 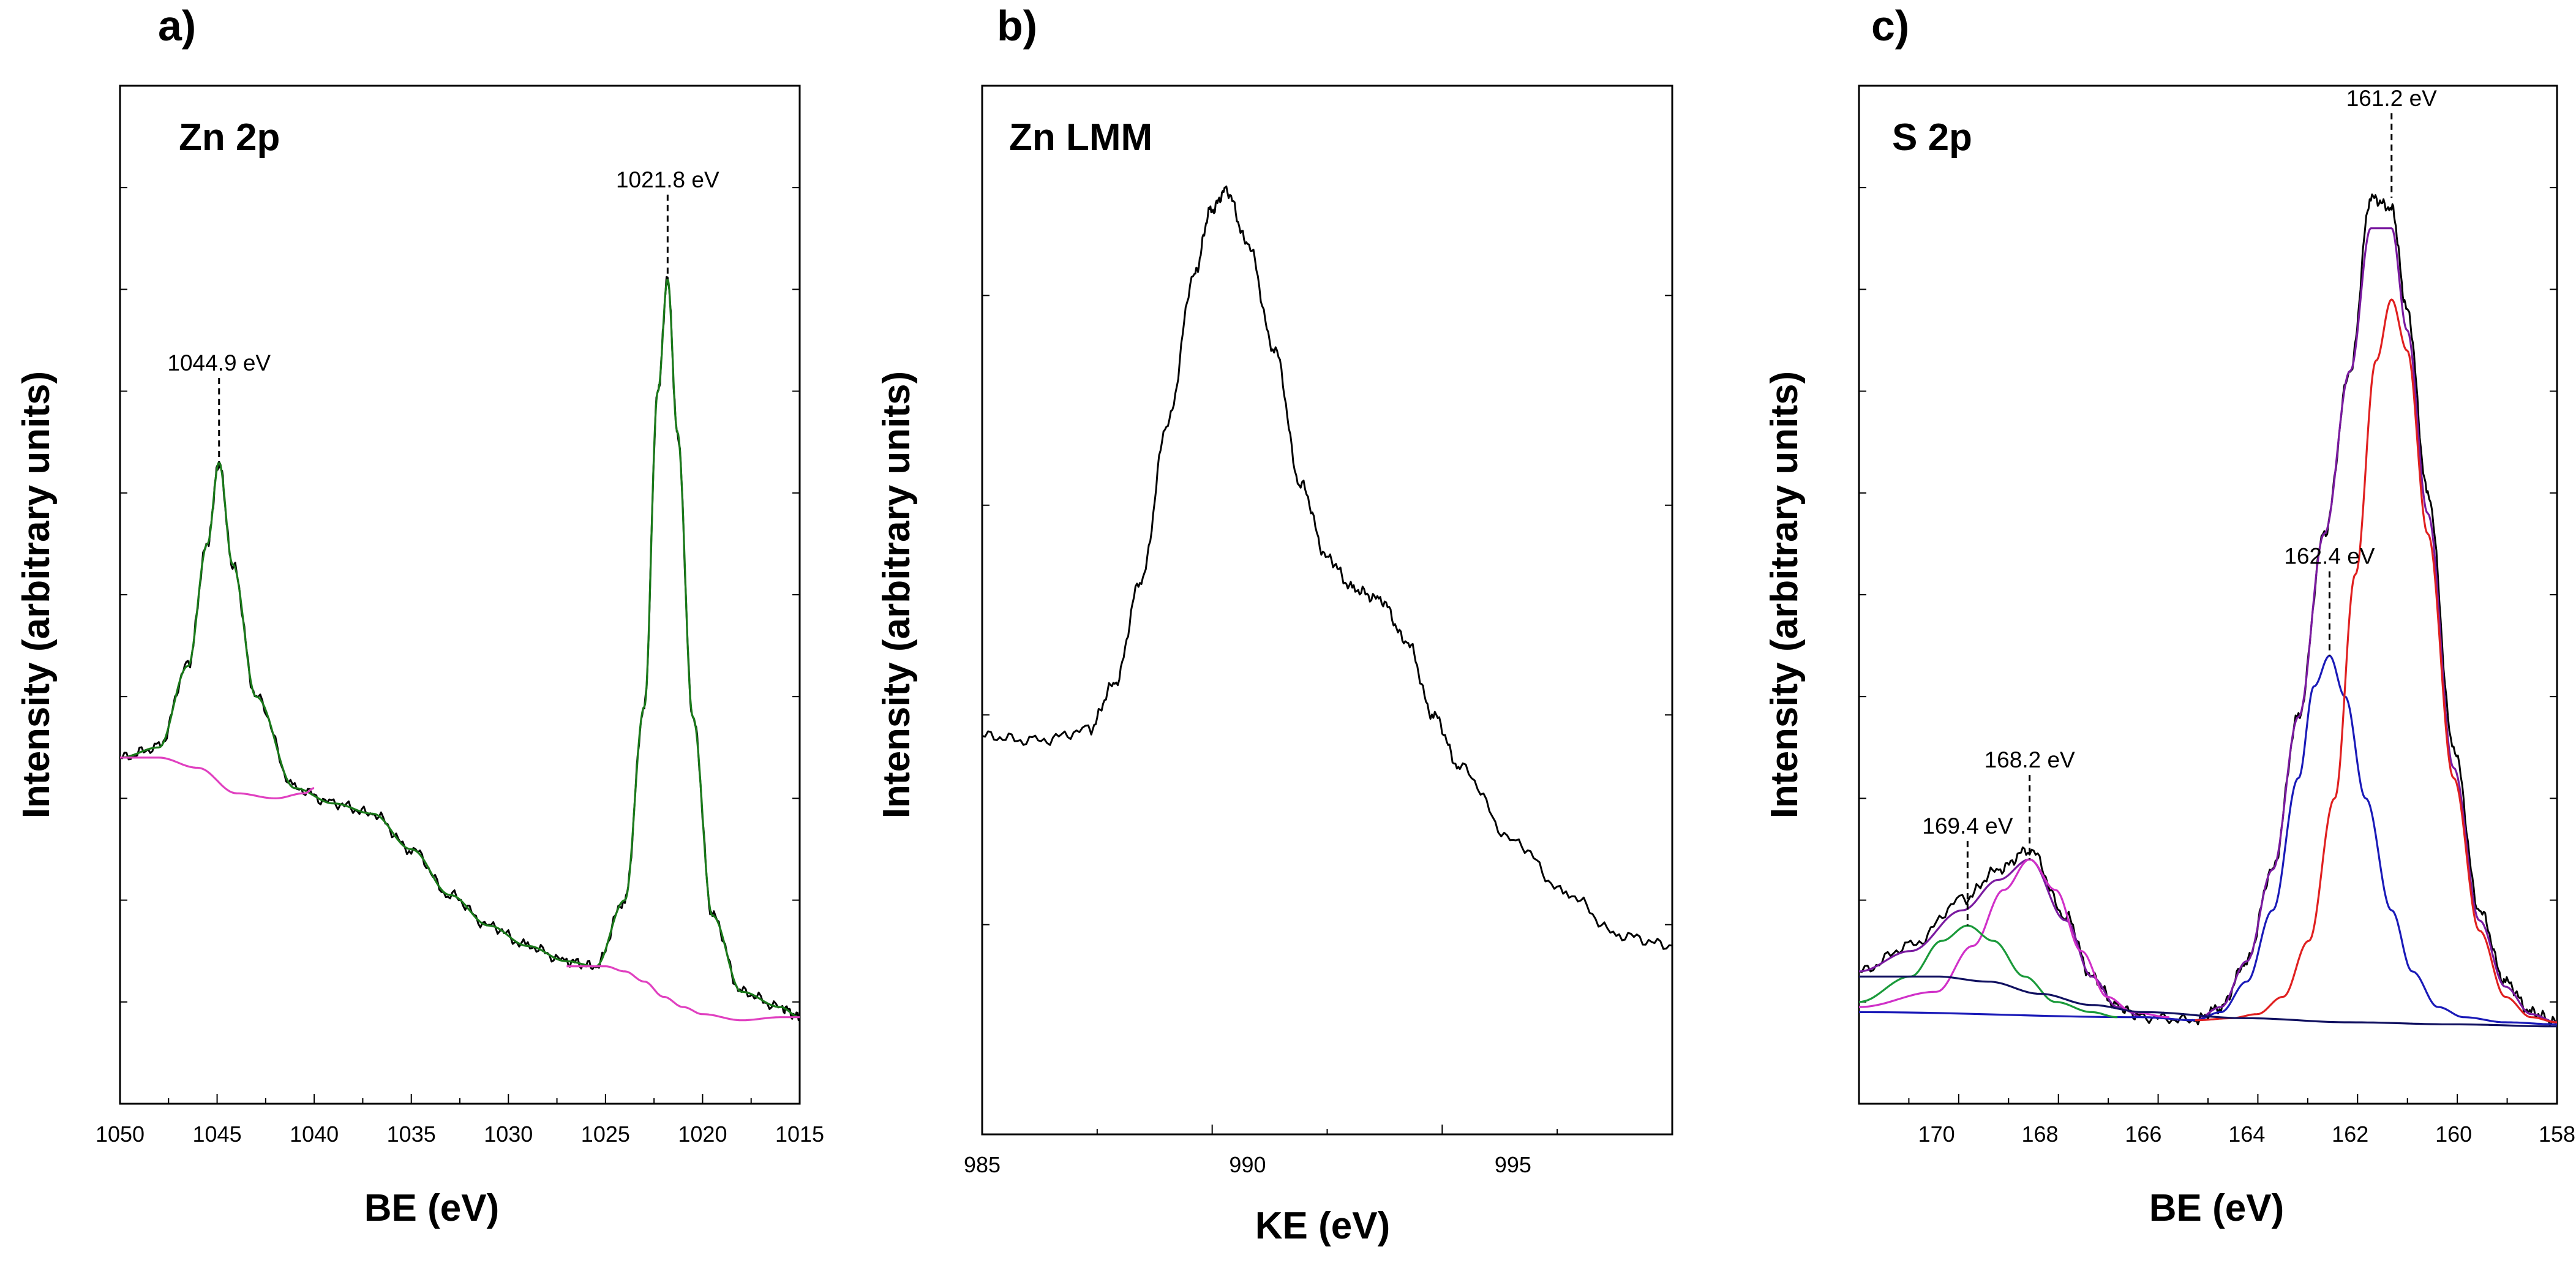 I want to click on panel-c-title: S 2p, so click(x=1932, y=137).